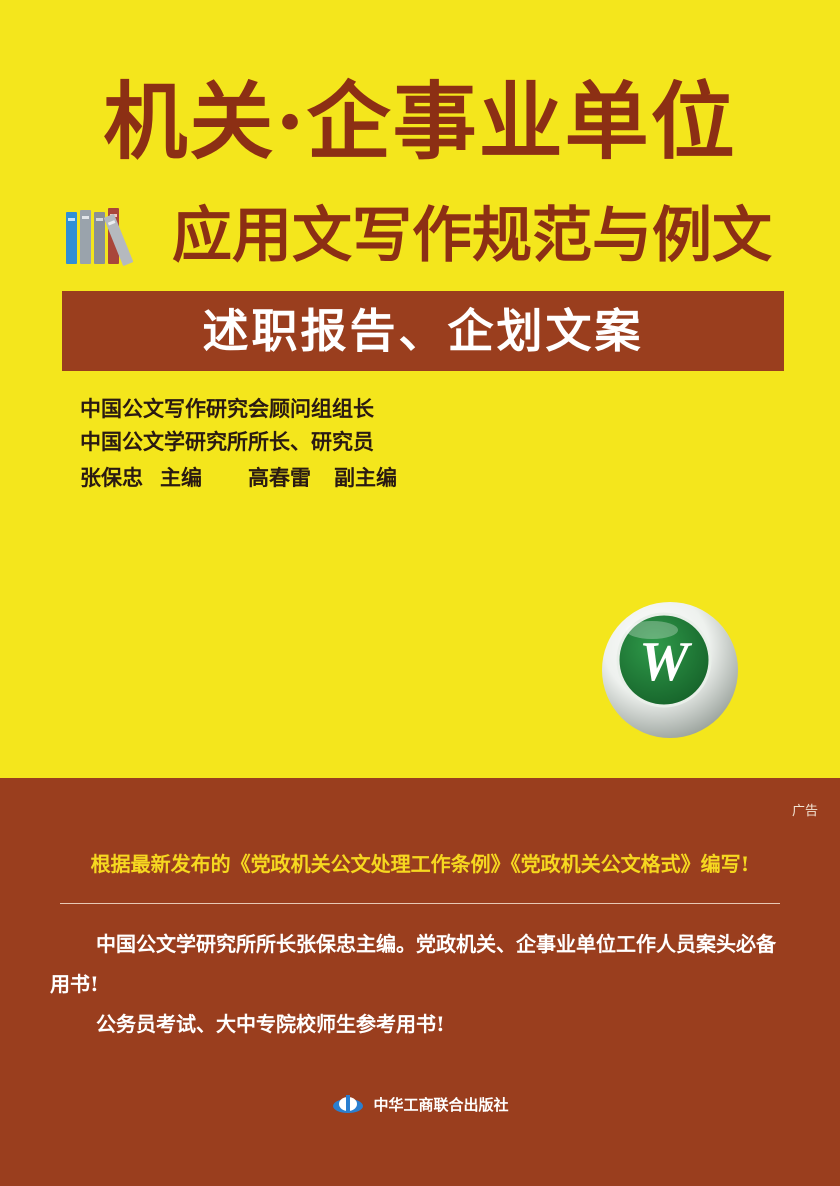 Image resolution: width=840 pixels, height=1186 pixels. I want to click on author-credit-line: 中国公文写作研究会顾问组组长, so click(227, 408).